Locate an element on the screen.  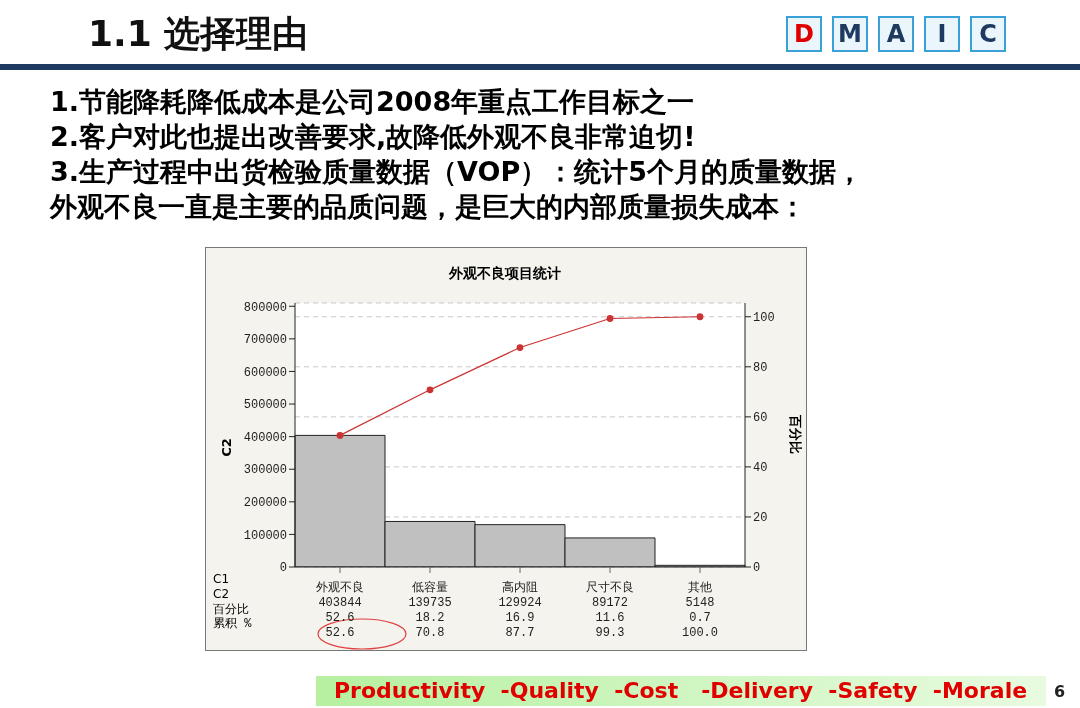
text: D is located at coordinates (804, 34).